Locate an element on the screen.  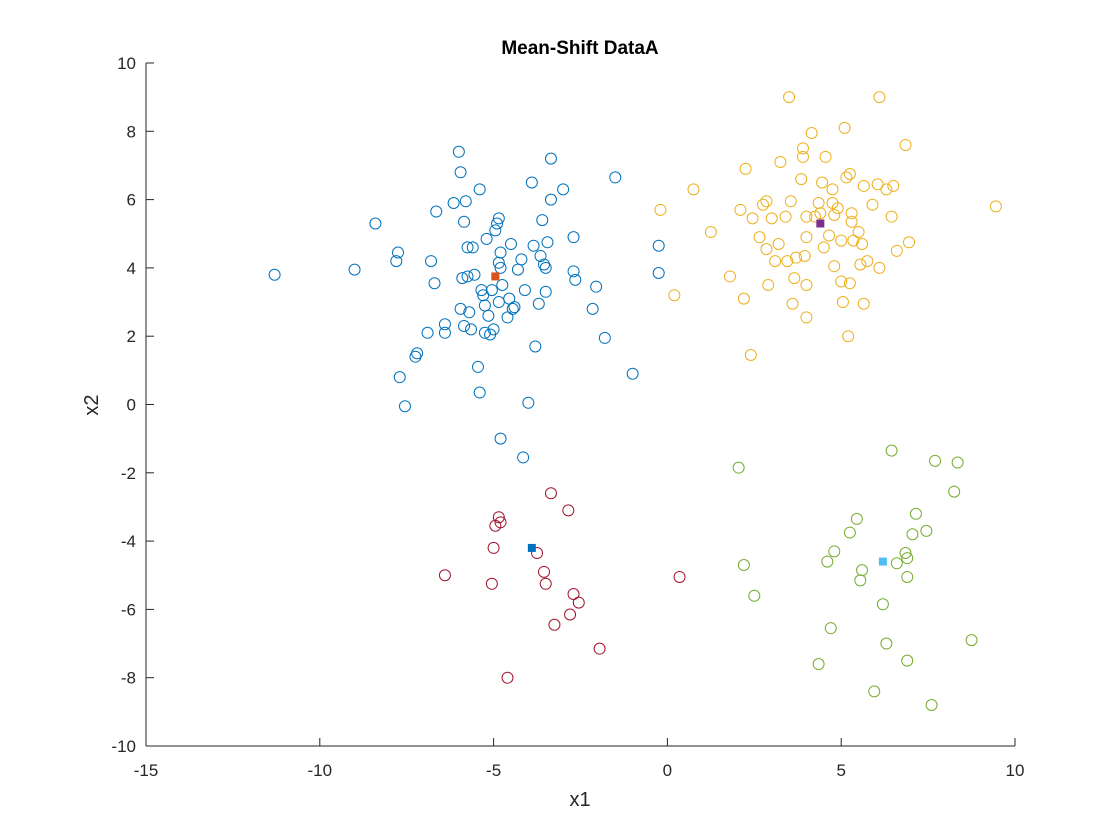
x-tick-label: -15 is located at coordinates (146, 770).